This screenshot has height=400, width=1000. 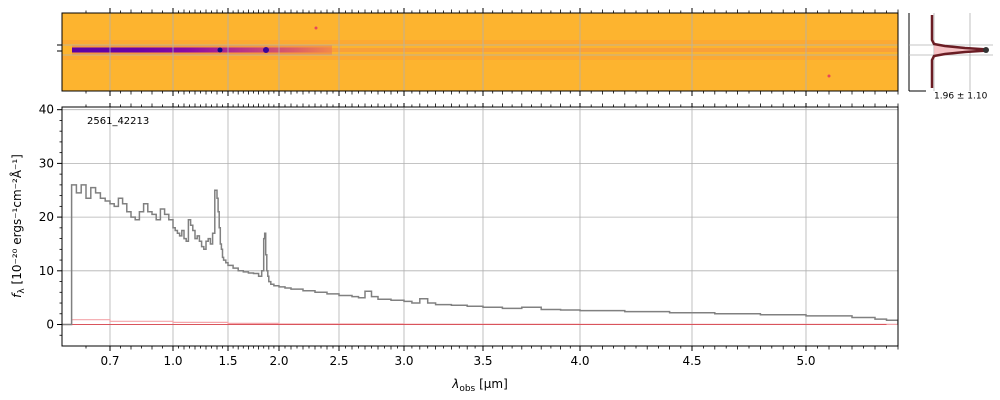 What do you see at coordinates (266, 50) in the screenshot?
I see `spectrum-2d-line-emission` at bounding box center [266, 50].